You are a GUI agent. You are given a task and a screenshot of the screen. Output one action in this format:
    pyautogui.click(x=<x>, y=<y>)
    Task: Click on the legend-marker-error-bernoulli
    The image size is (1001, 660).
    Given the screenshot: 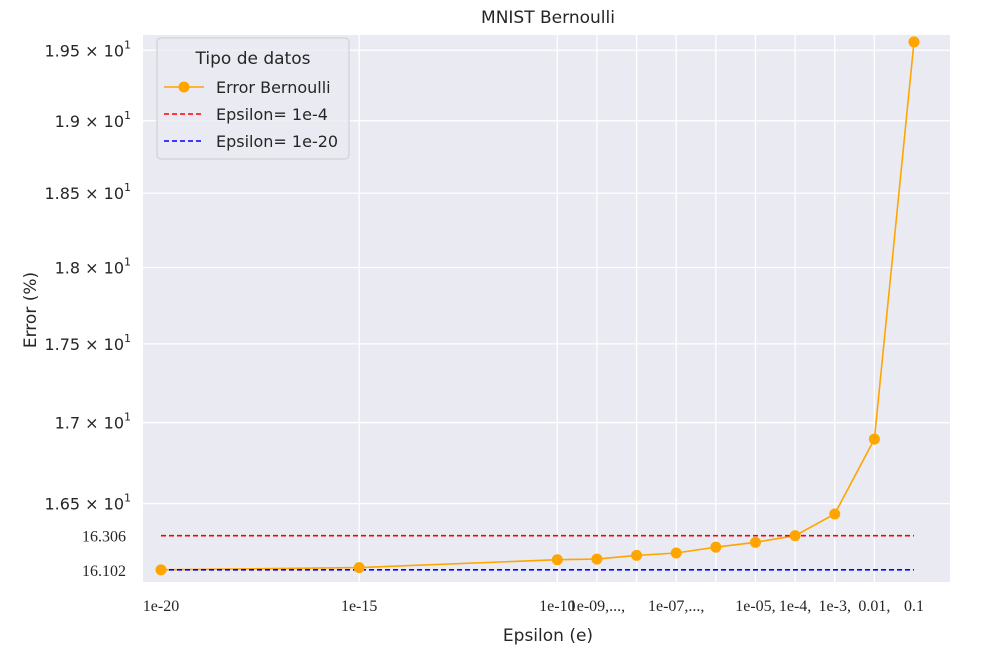 What is the action you would take?
    pyautogui.click(x=184, y=87)
    